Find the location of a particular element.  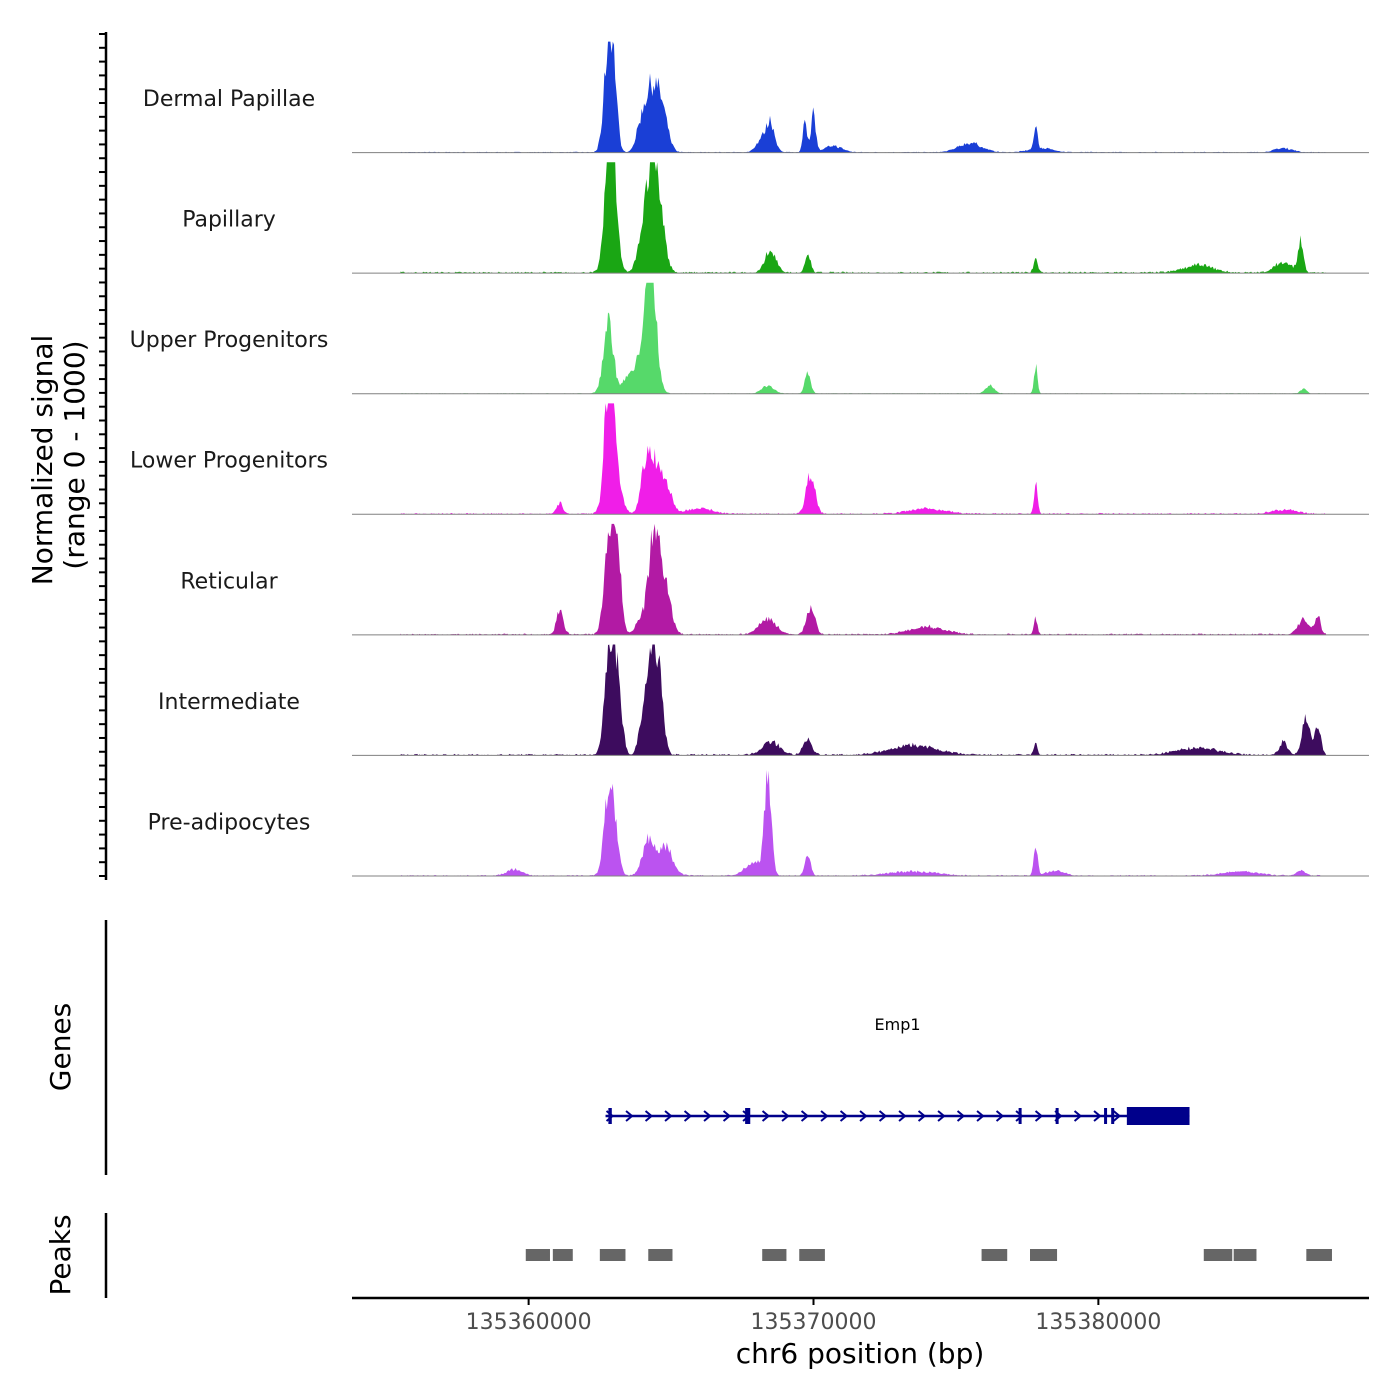

signal-area-intermediate is located at coordinates (863, 700).